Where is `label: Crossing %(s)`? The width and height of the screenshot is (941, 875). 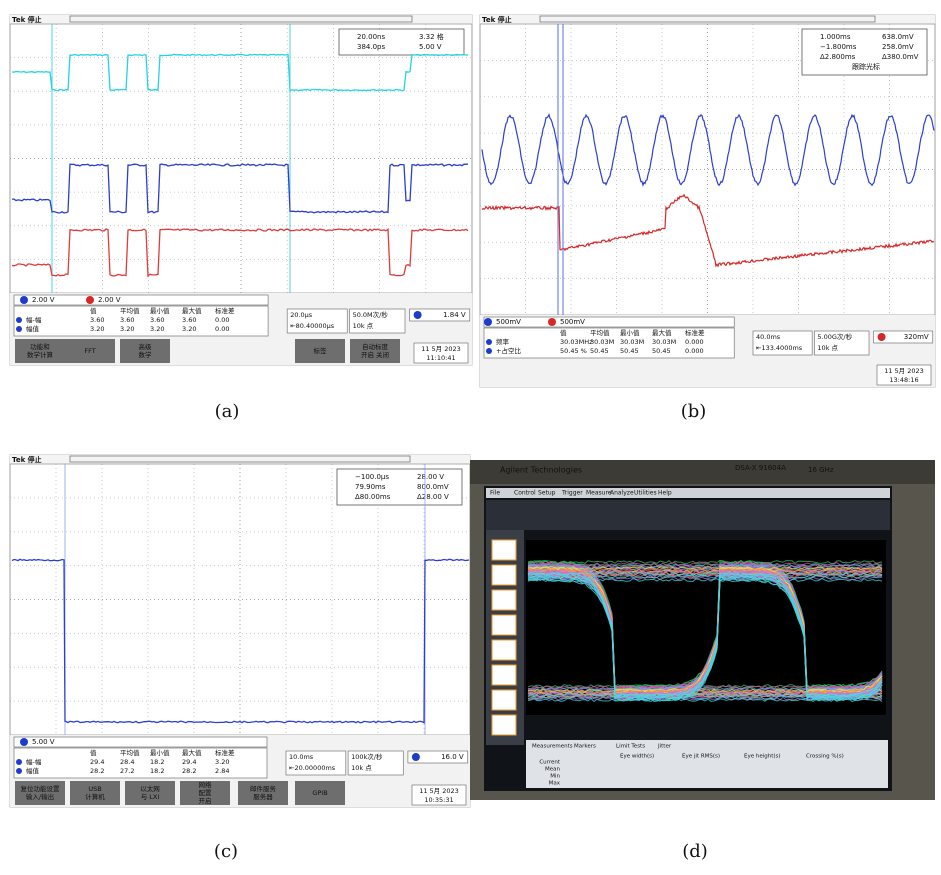 label: Crossing %(s) is located at coordinates (825, 757).